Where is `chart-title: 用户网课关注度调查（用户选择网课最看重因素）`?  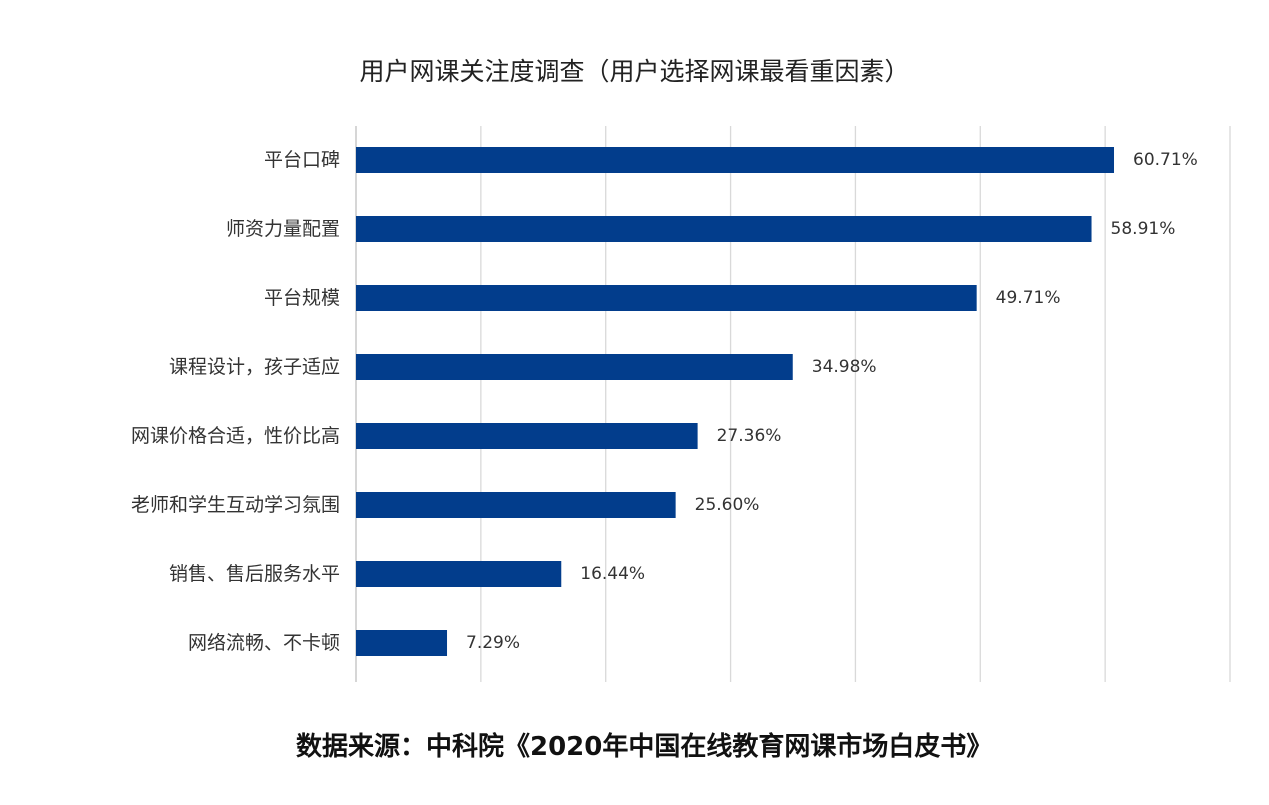 chart-title: 用户网课关注度调查（用户选择网课最看重因素） is located at coordinates (634, 71).